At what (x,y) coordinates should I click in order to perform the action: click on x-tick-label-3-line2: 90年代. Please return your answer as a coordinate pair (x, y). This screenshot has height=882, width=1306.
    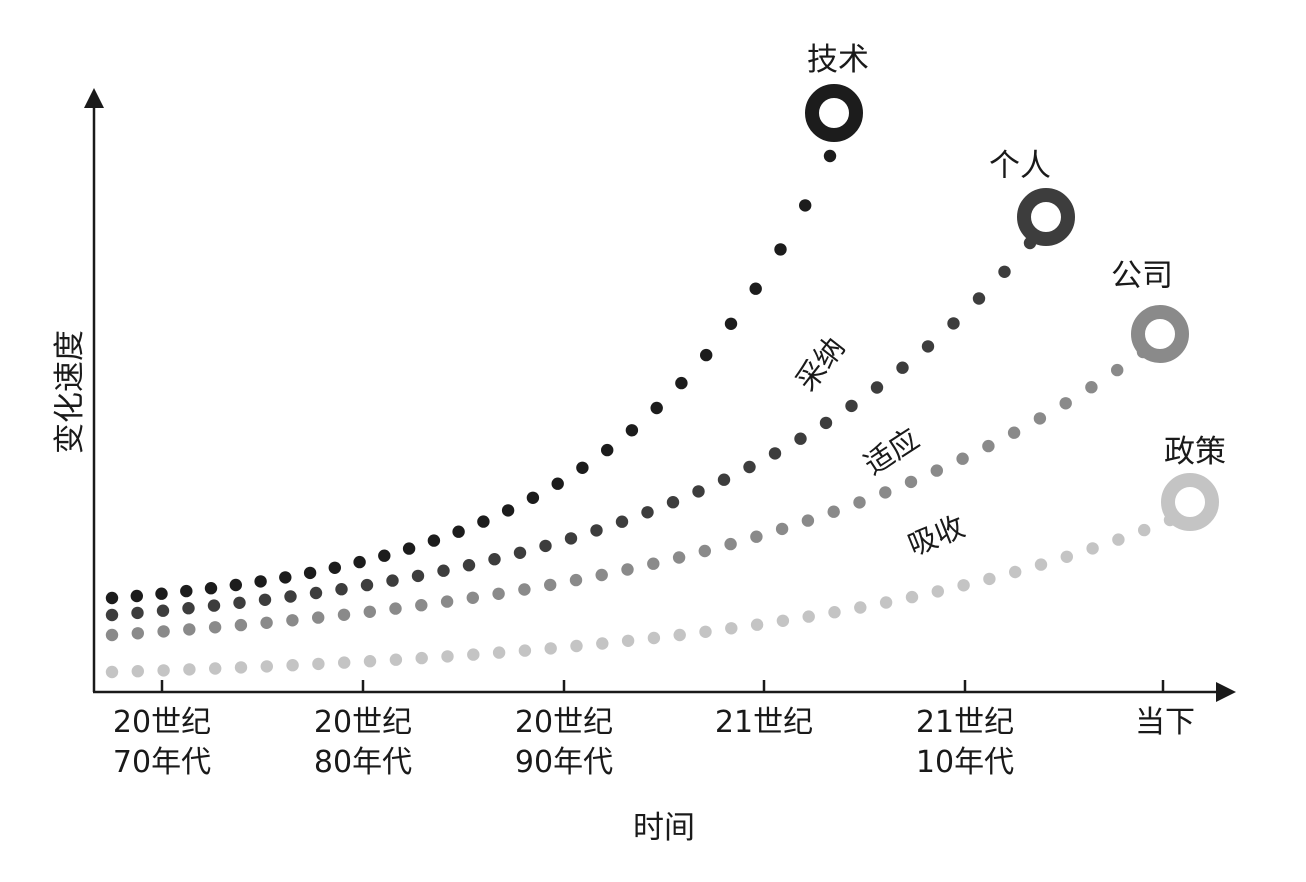
    Looking at the image, I should click on (564, 762).